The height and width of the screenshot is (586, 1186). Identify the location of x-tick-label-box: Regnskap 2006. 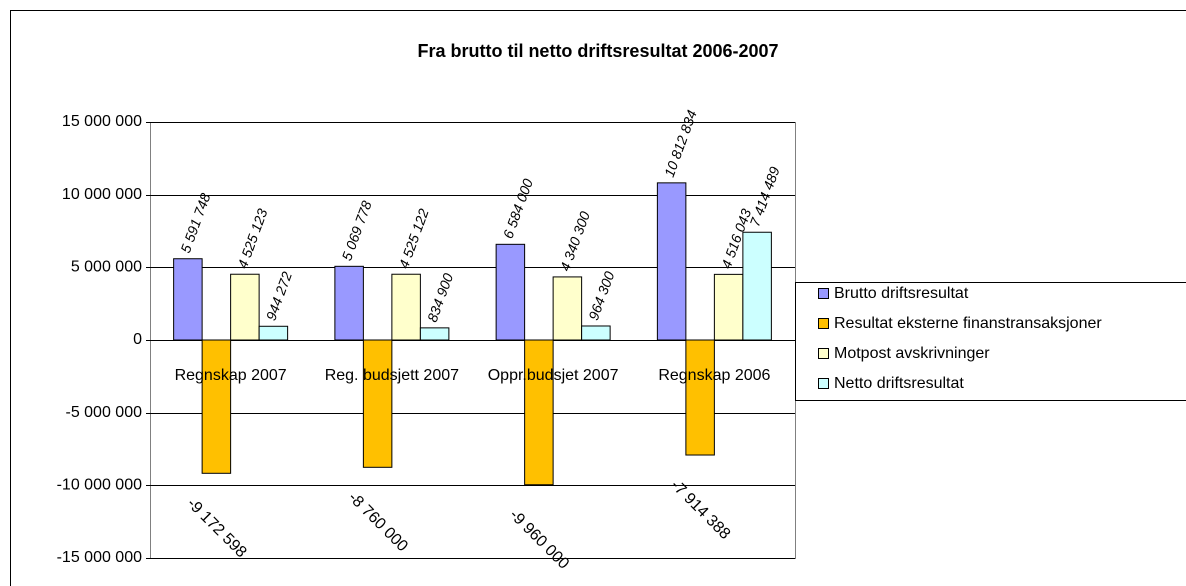
(714, 375).